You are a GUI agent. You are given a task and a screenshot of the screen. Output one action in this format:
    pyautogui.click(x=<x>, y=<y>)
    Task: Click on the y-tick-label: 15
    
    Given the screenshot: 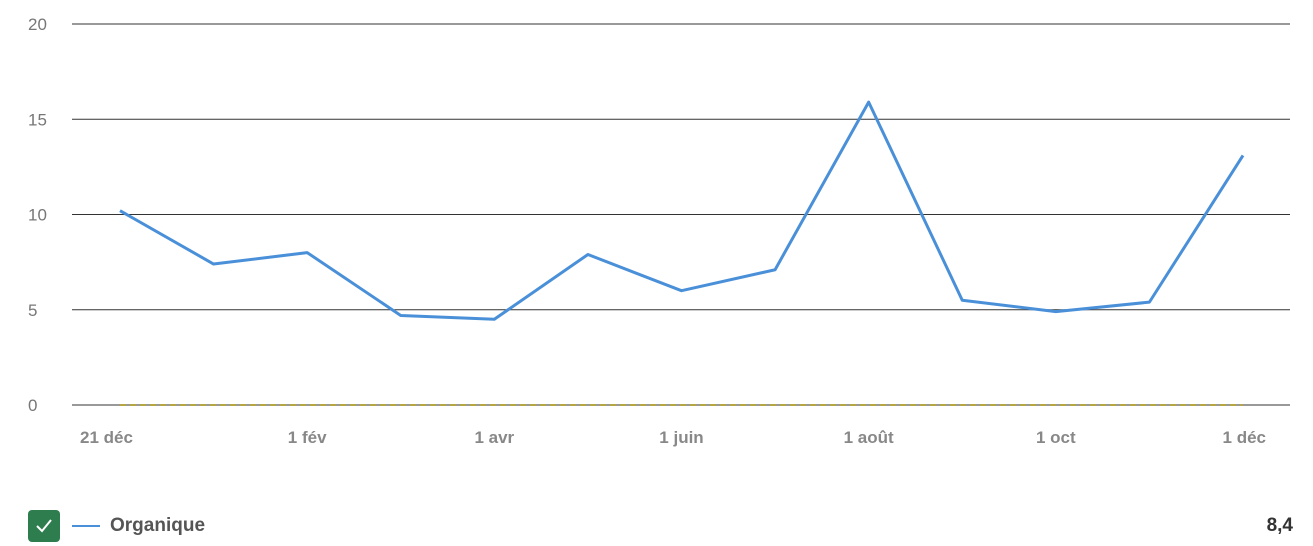 What is the action you would take?
    pyautogui.click(x=37, y=119)
    